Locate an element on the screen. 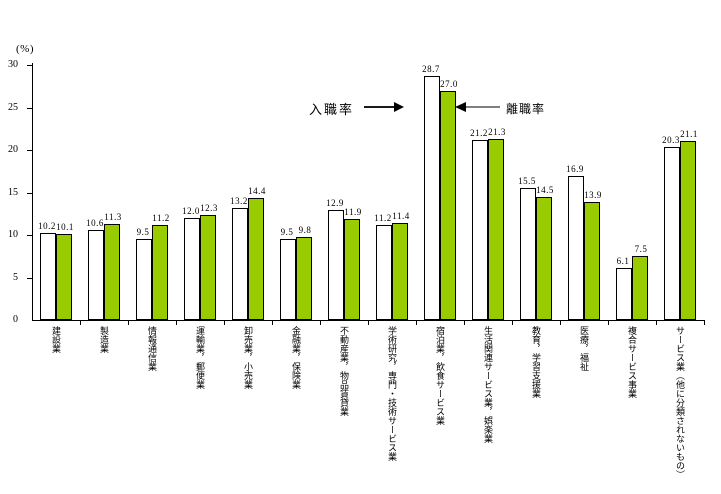  category-label: 学術研究，専門・技術サービス業 is located at coordinates (392, 393).